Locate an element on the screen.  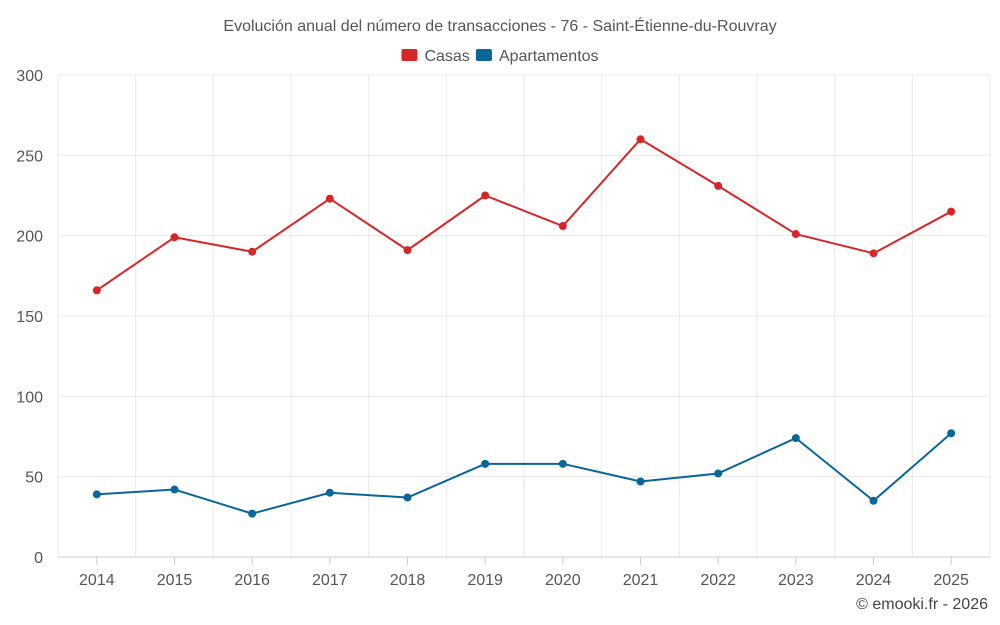
y-tick-label: 200 is located at coordinates (29, 237).